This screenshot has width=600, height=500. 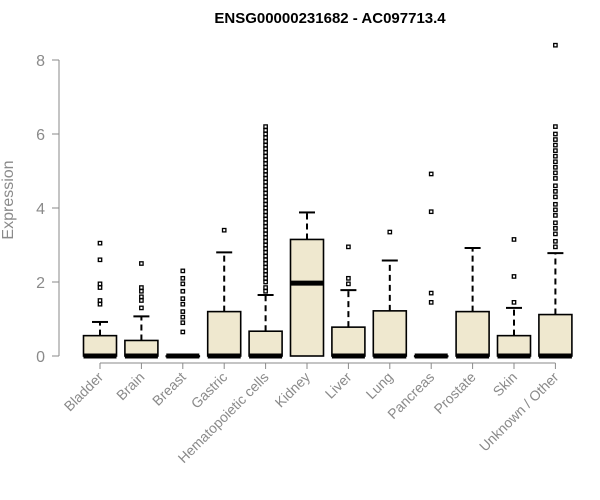 What do you see at coordinates (505, 384) in the screenshot?
I see `x-tick-label: Skin` at bounding box center [505, 384].